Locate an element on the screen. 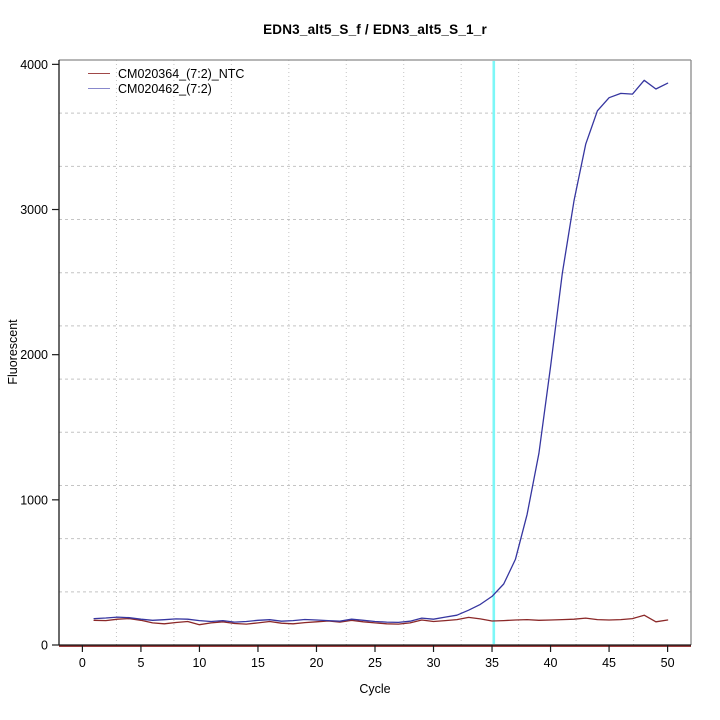 The image size is (720, 720). legend-item-sample: CM020462_(7:2) is located at coordinates (166, 88).